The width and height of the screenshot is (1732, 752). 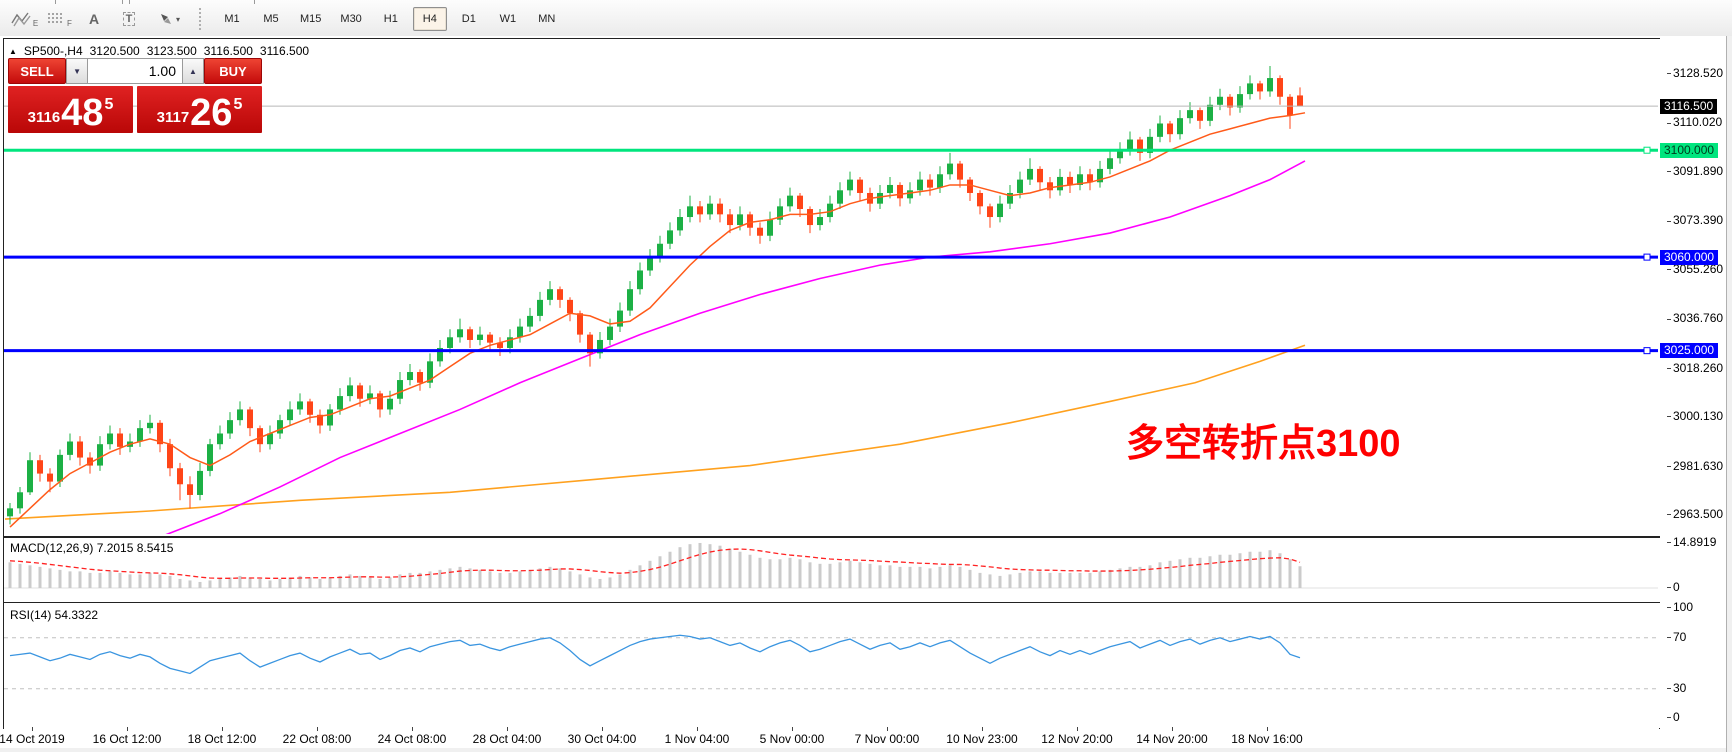 What do you see at coordinates (202, 19) in the screenshot?
I see `toolbar-grip` at bounding box center [202, 19].